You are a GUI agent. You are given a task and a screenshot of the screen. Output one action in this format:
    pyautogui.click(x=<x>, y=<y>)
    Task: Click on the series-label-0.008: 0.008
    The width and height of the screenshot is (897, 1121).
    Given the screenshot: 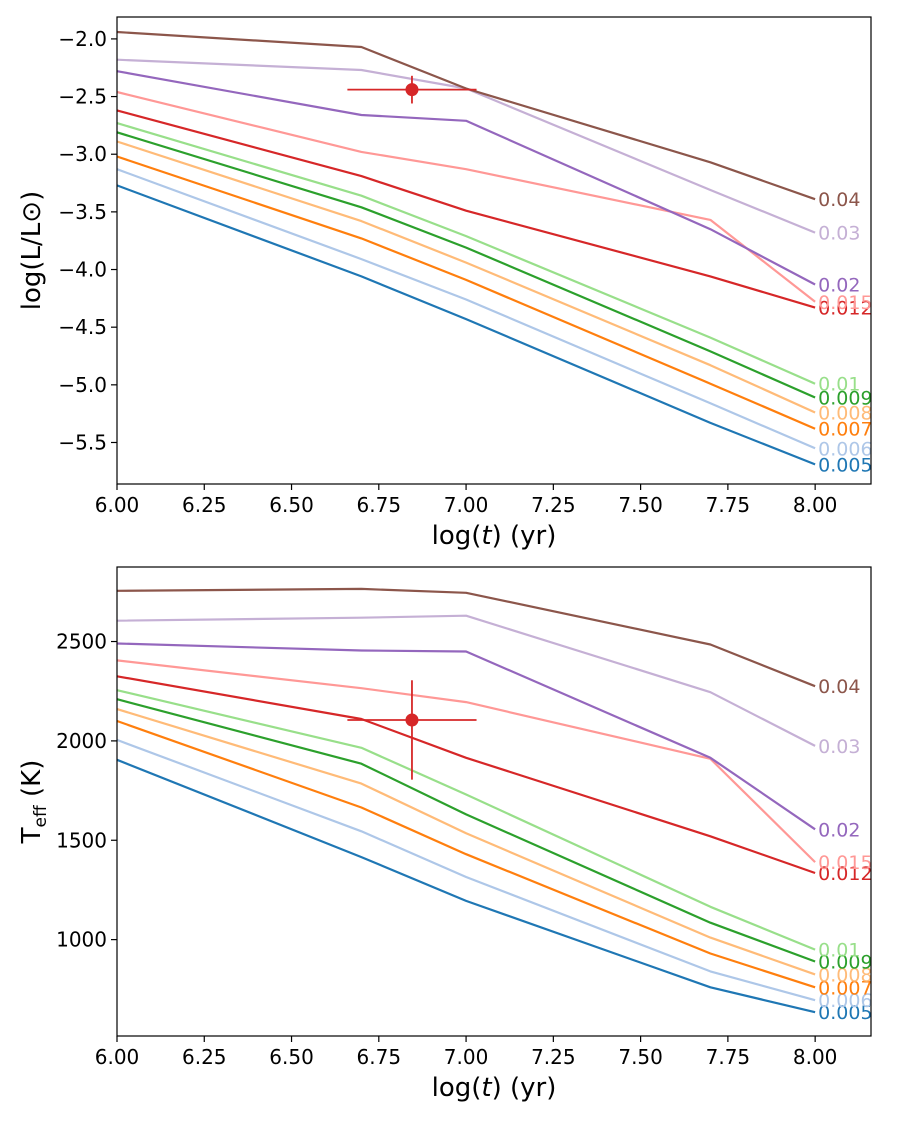 What is the action you would take?
    pyautogui.click(x=845, y=975)
    